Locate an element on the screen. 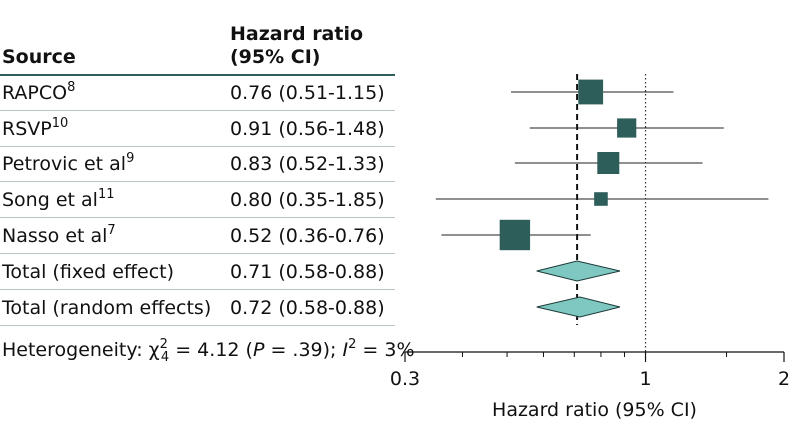 Image resolution: width=794 pixels, height=437 pixels. study-name: RAPCO is located at coordinates (35, 93).